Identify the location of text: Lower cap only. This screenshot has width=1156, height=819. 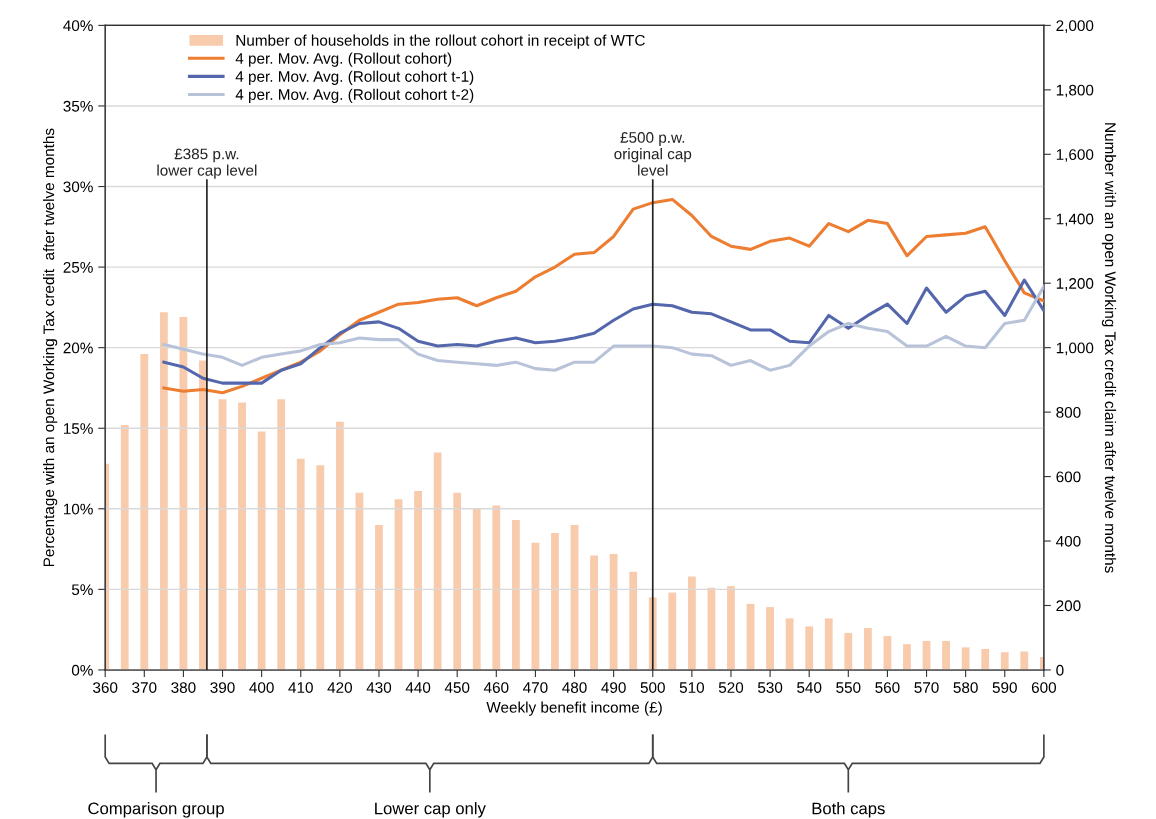
(430, 810).